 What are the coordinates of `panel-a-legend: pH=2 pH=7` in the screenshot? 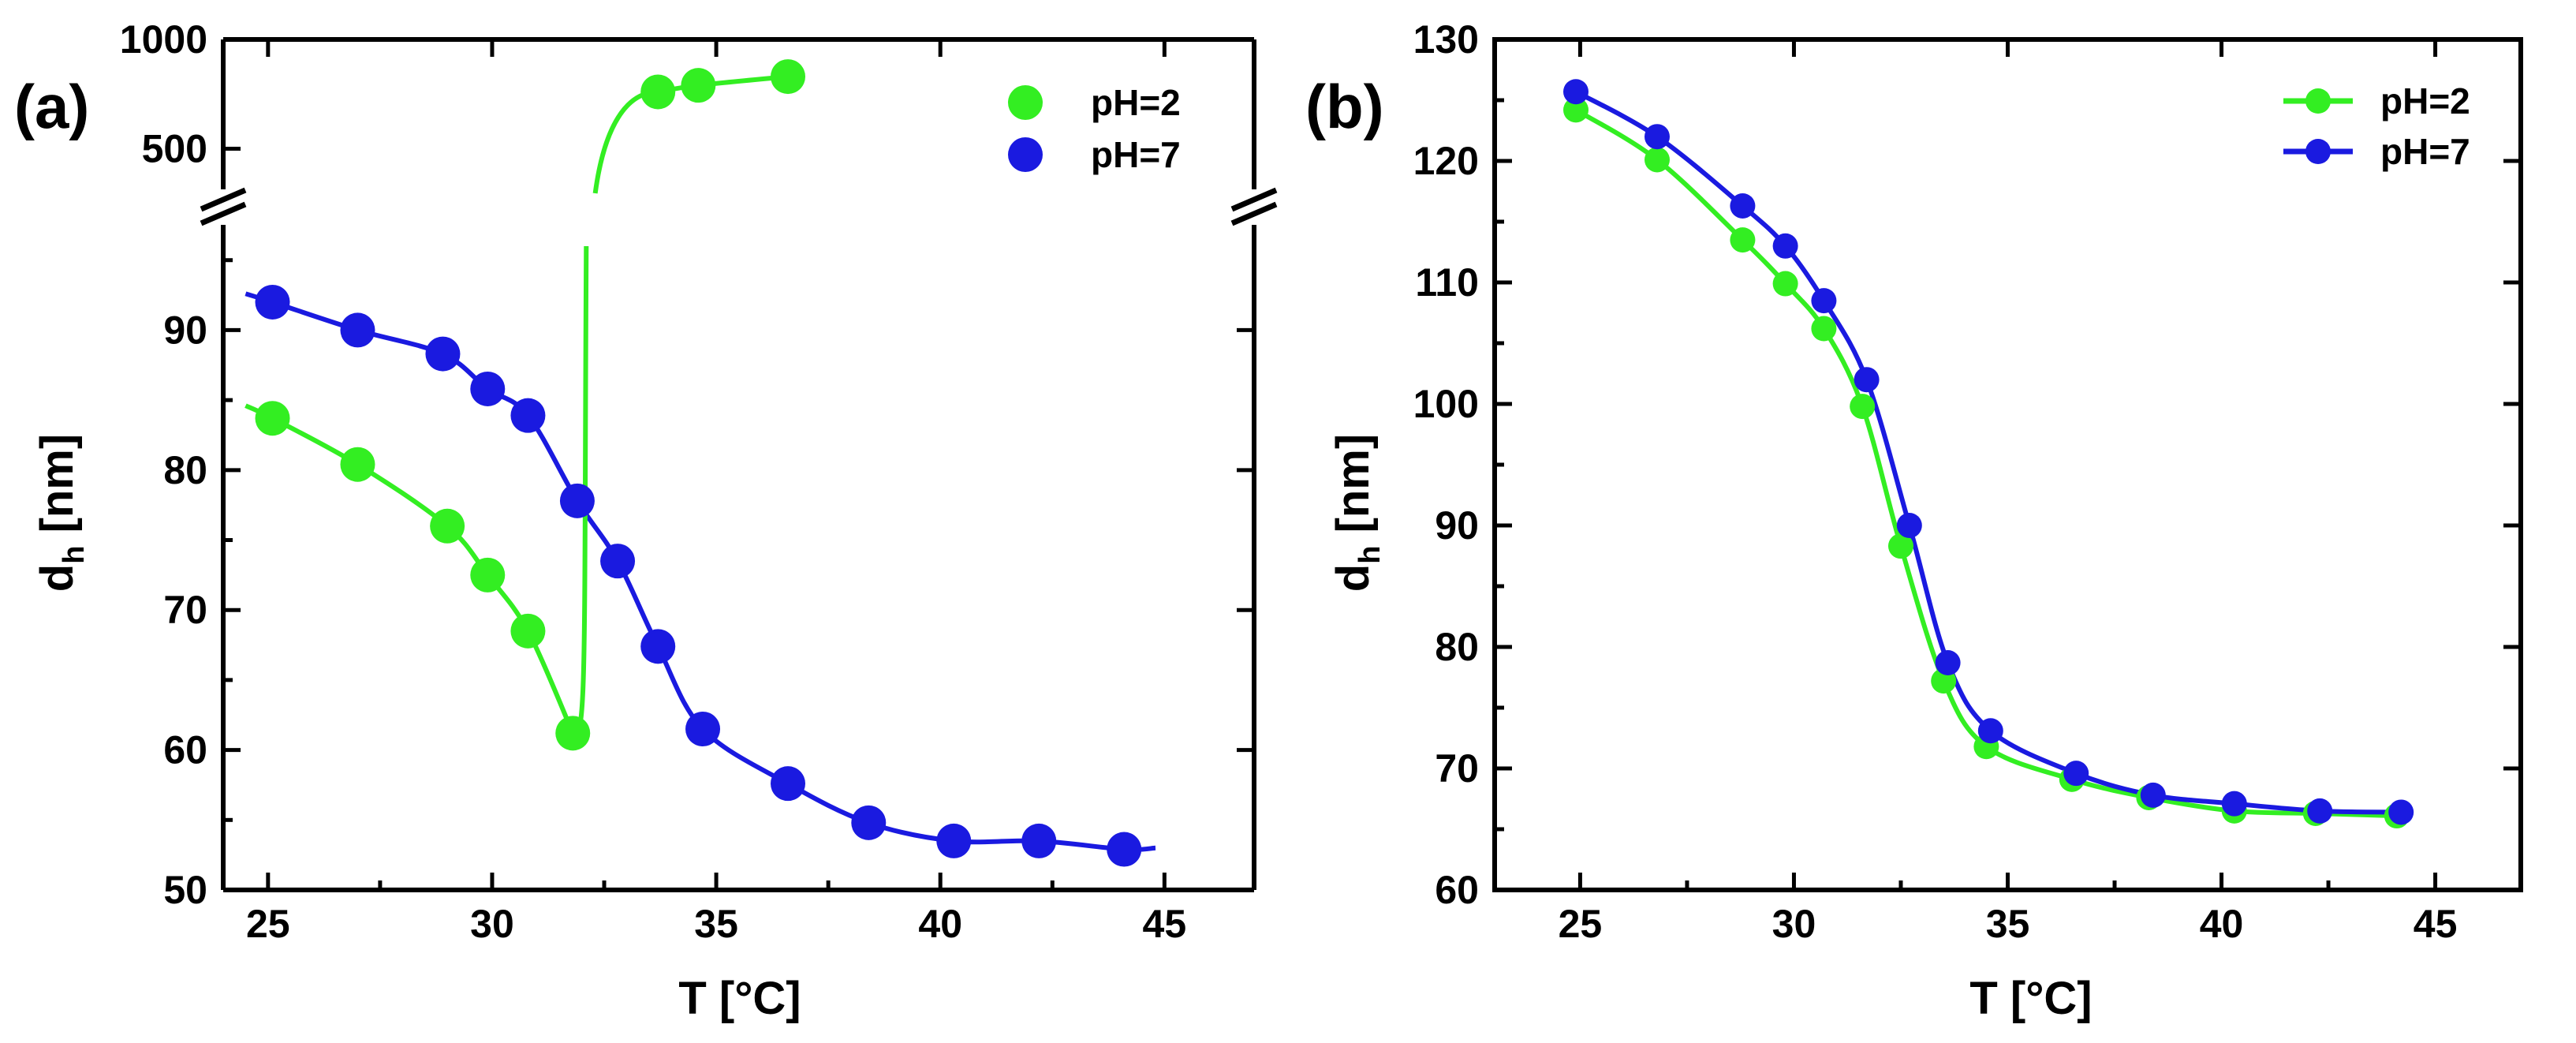 It's located at (1094, 129).